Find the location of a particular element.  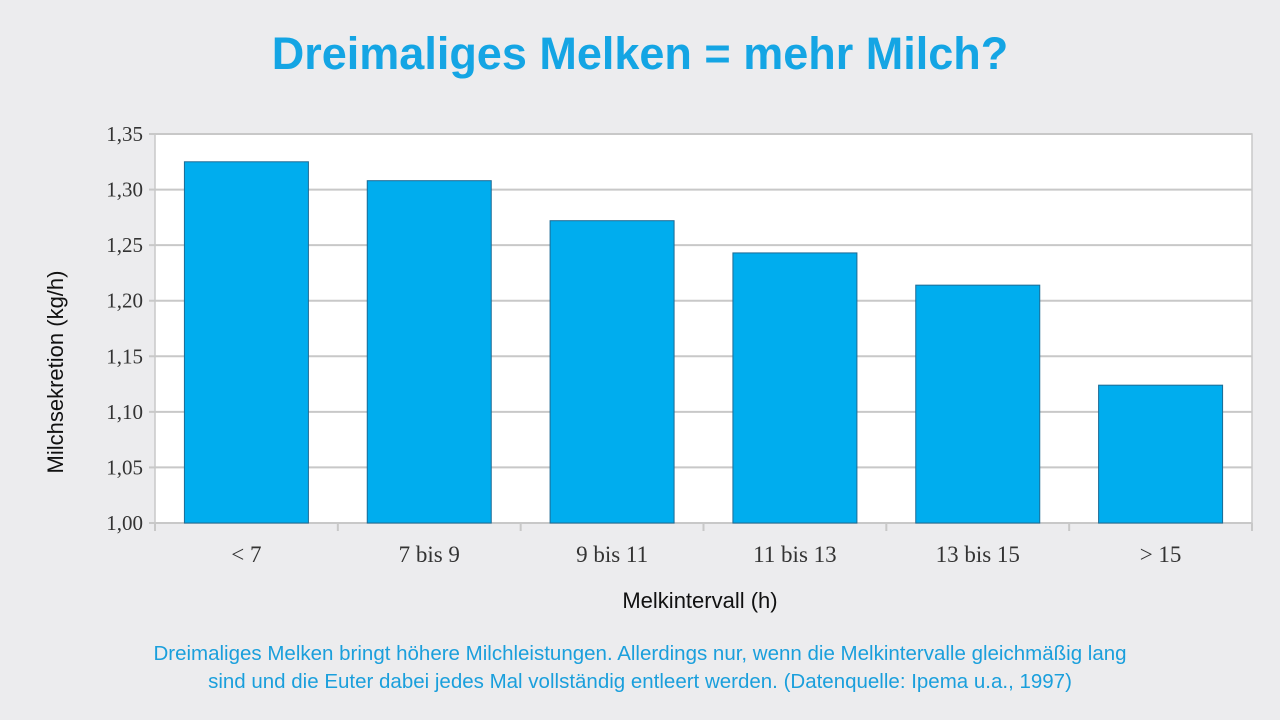

y-tick-labels: 1,00 1,05 1,10 1,15 1,20 1,25 1,30 1,35 is located at coordinates (124, 328).